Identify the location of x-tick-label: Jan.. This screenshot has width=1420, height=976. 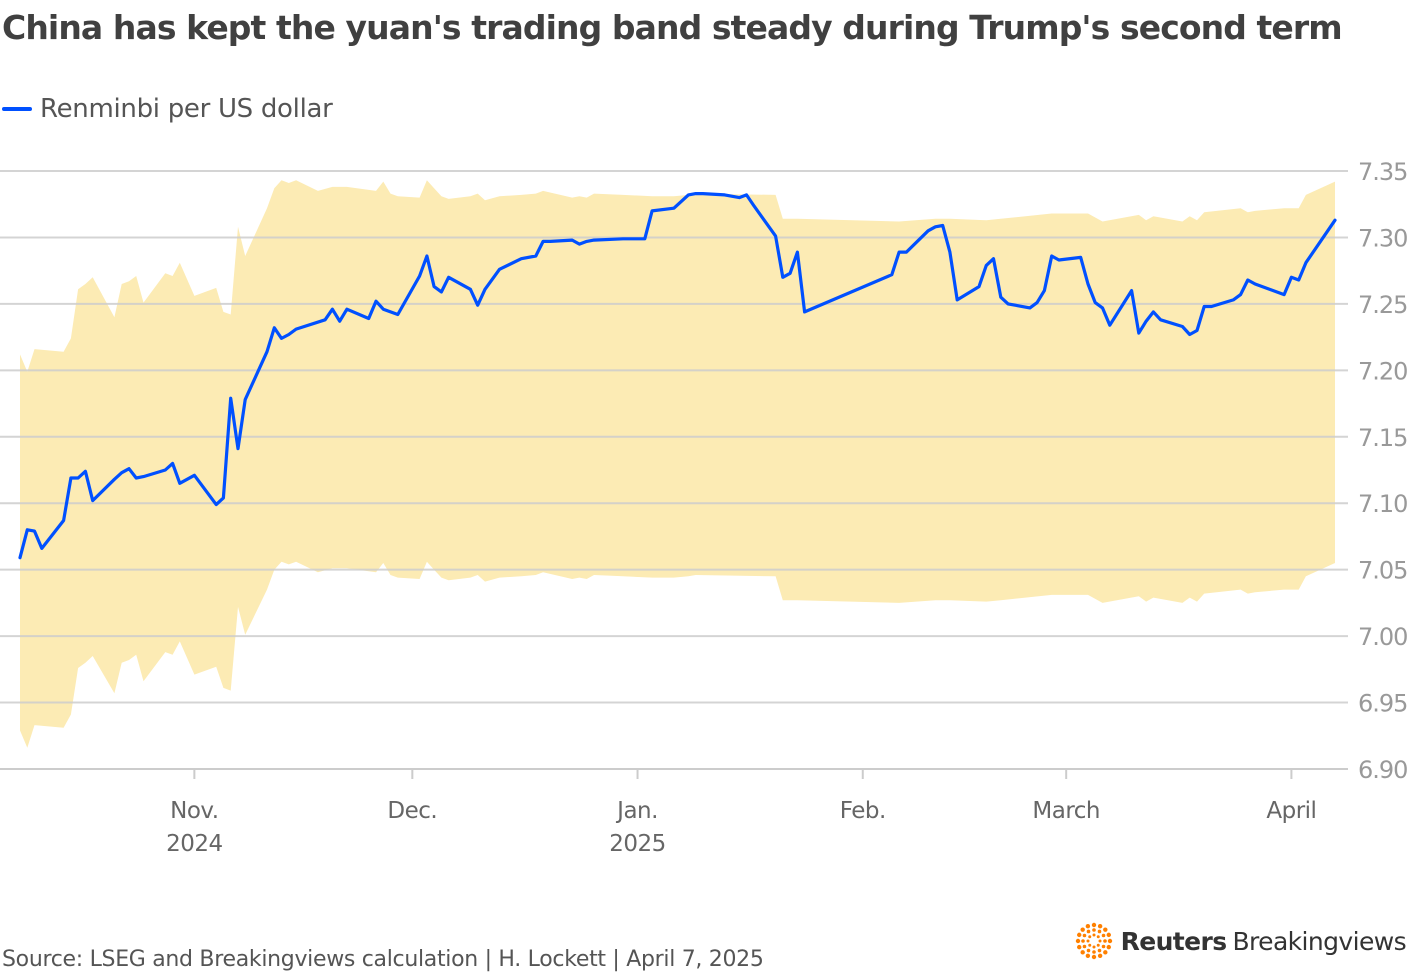
(636, 811).